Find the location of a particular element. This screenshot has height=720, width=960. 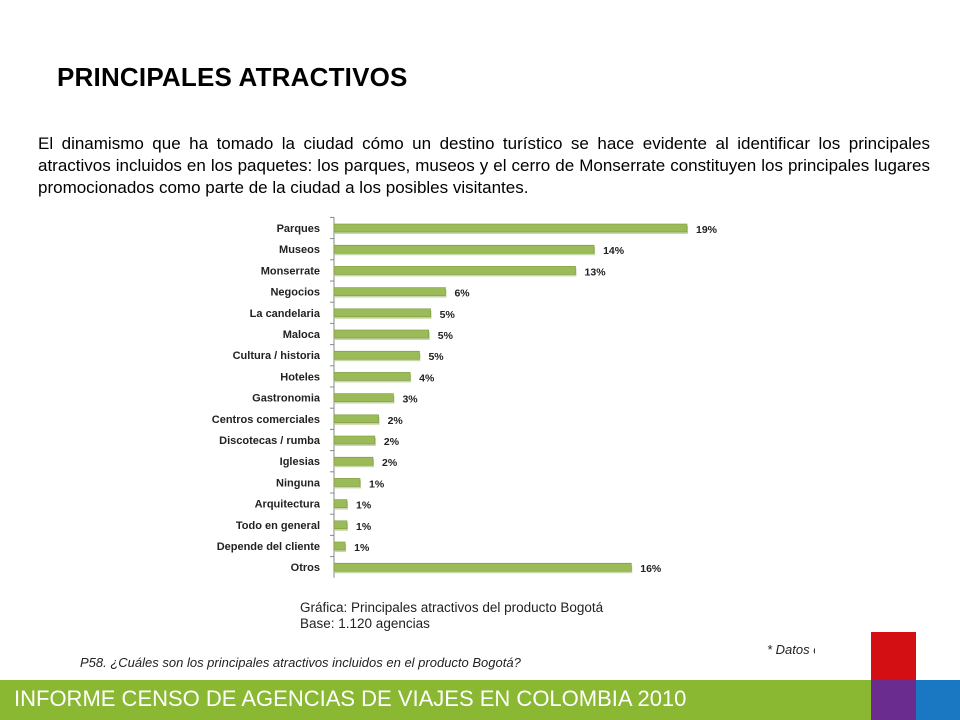

value-label: 13% is located at coordinates (596, 272).